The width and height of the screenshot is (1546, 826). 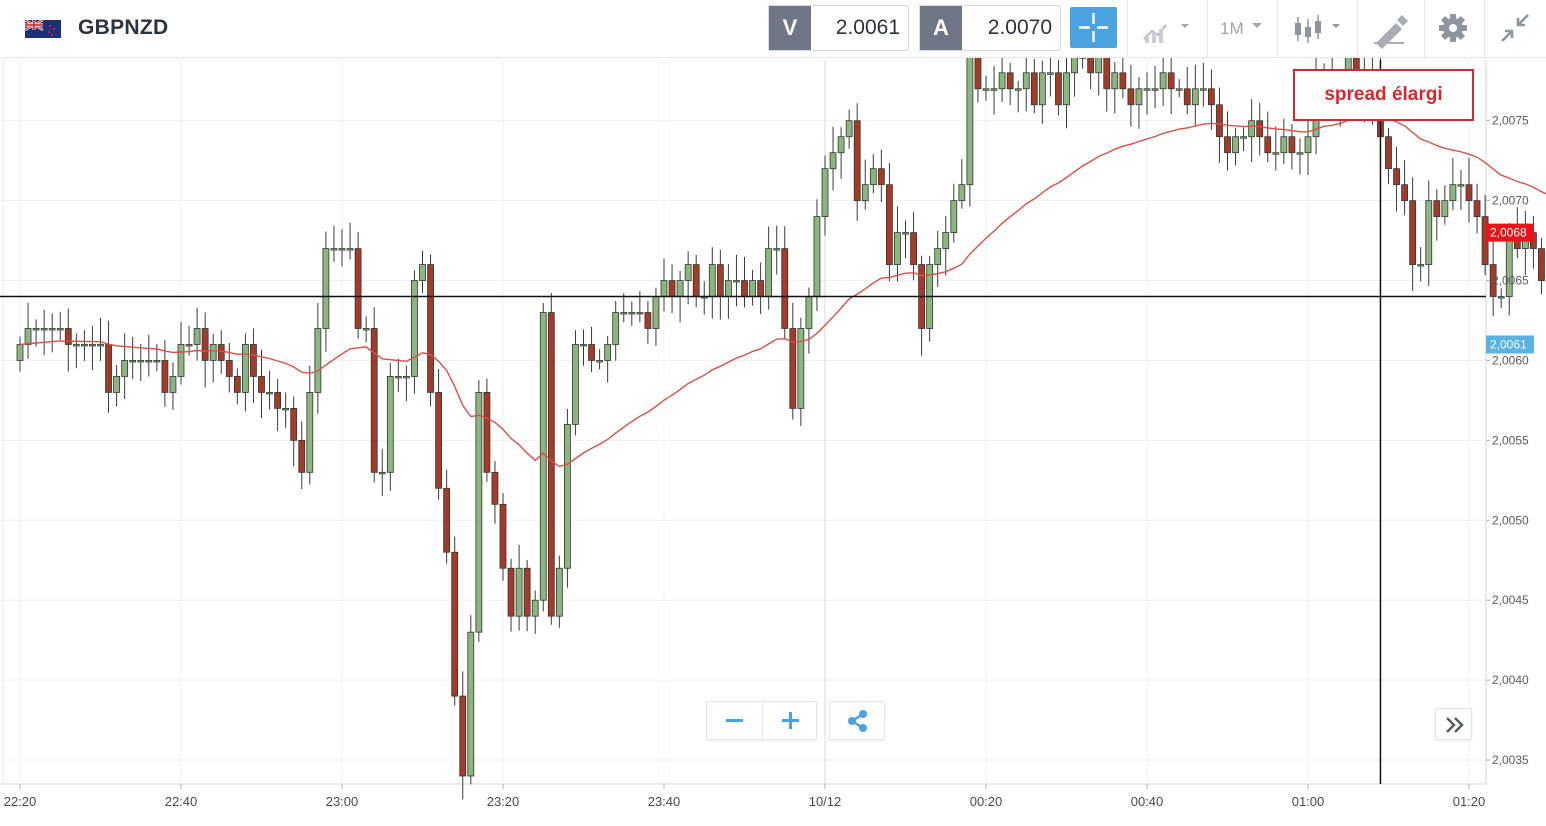 I want to click on share-button, so click(x=857, y=720).